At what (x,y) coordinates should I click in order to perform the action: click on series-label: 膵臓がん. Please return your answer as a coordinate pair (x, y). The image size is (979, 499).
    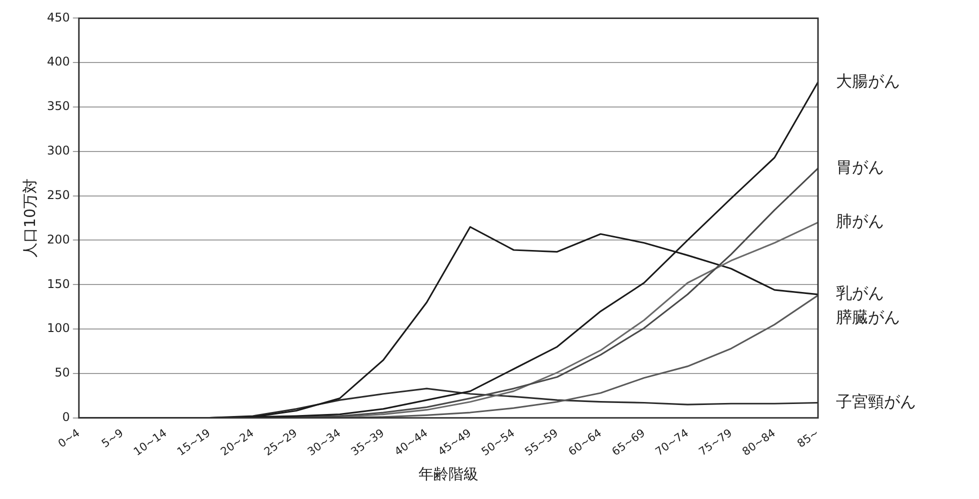
    Looking at the image, I should click on (868, 317).